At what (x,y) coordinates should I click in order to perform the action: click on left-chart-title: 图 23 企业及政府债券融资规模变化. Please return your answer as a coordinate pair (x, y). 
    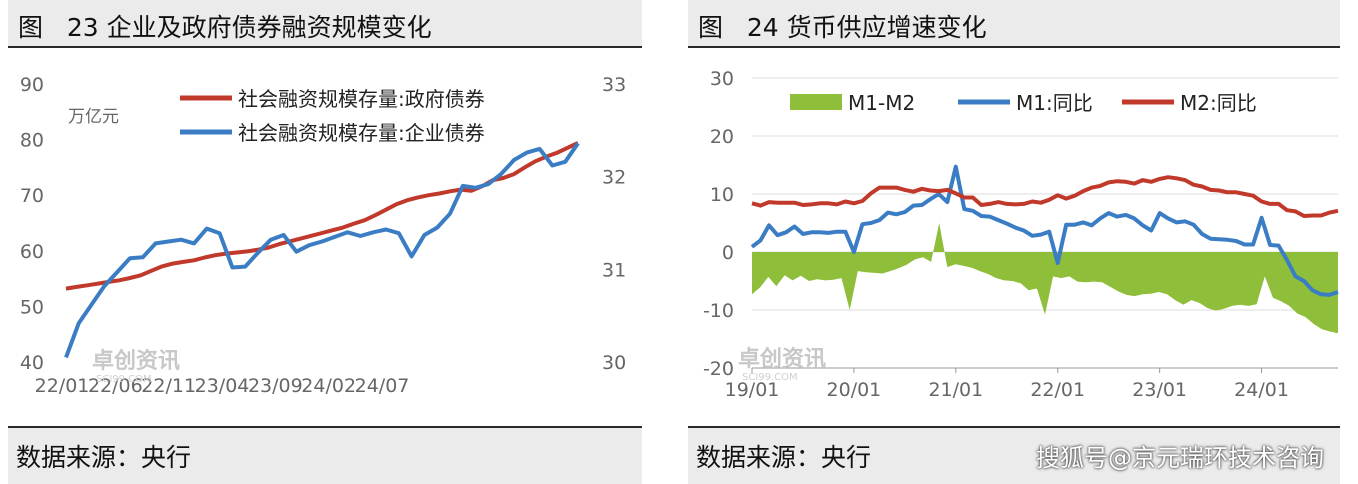
    Looking at the image, I should click on (225, 27).